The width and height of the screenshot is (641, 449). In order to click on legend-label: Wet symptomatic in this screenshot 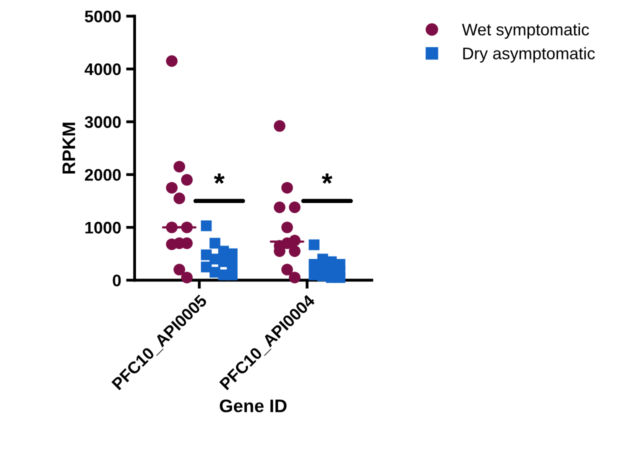, I will do `click(525, 31)`.